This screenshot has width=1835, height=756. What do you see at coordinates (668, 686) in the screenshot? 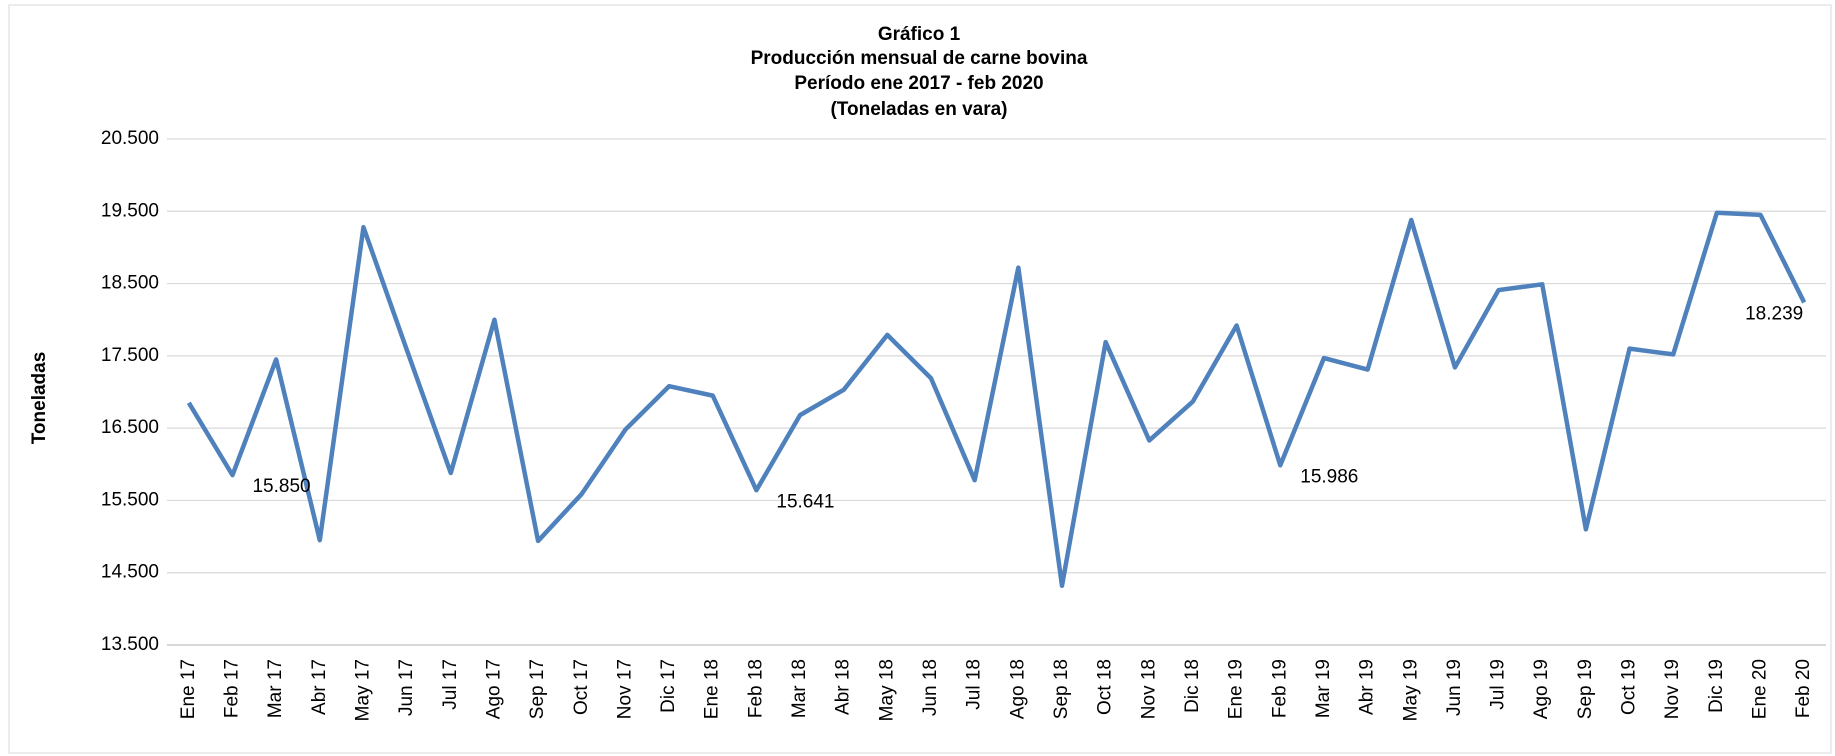
I see `x-tick-label: Dic 17` at bounding box center [668, 686].